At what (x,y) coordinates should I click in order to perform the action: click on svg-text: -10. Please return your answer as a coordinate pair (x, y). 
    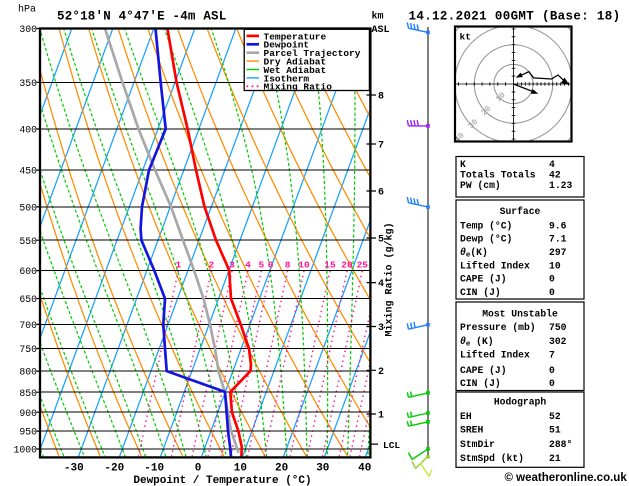
    Looking at the image, I should click on (154, 469).